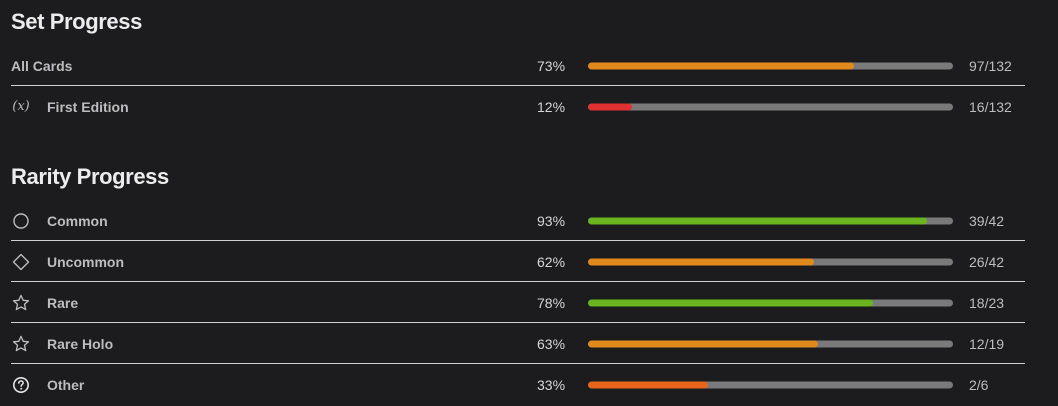  What do you see at coordinates (990, 65) in the screenshot?
I see `row-count: 97/132` at bounding box center [990, 65].